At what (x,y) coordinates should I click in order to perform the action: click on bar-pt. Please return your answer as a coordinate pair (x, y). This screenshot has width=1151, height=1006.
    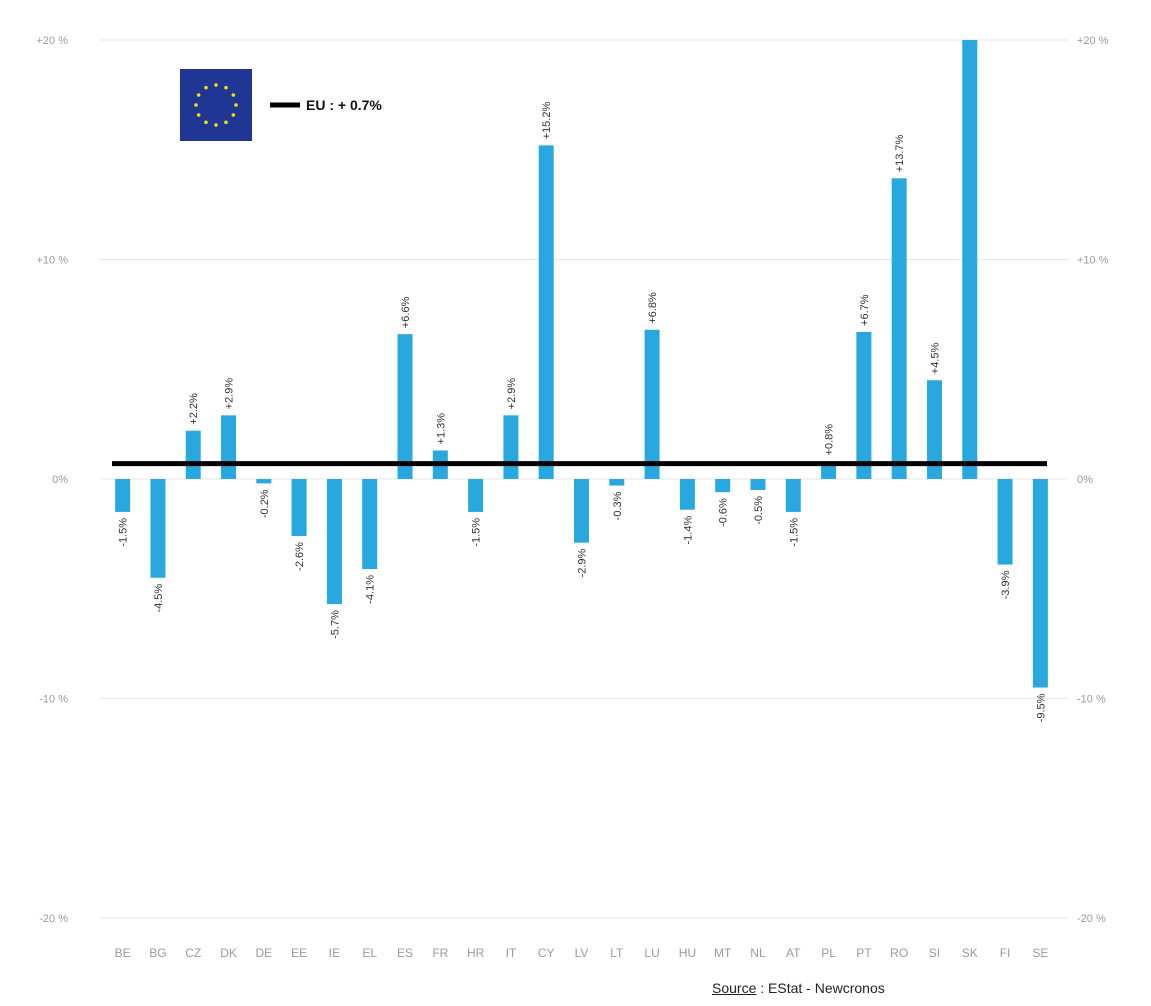
    Looking at the image, I should click on (864, 405).